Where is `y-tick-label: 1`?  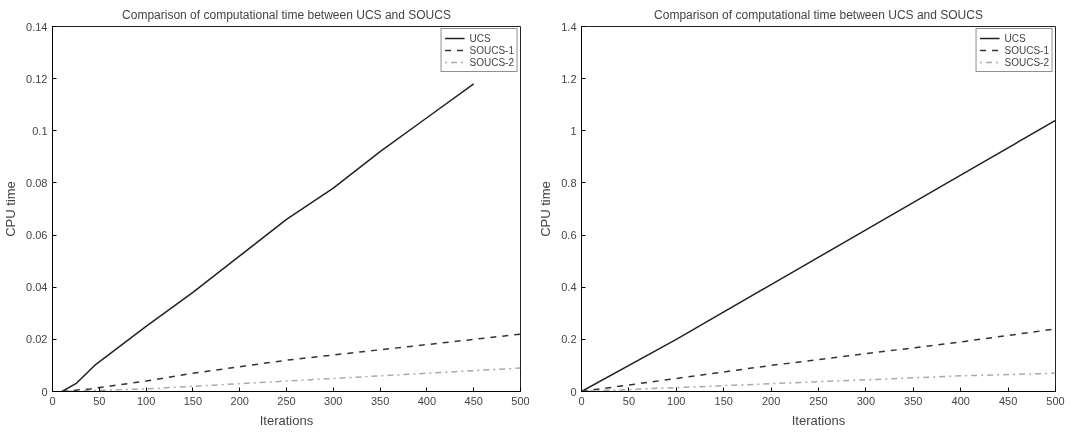 y-tick-label: 1 is located at coordinates (573, 130).